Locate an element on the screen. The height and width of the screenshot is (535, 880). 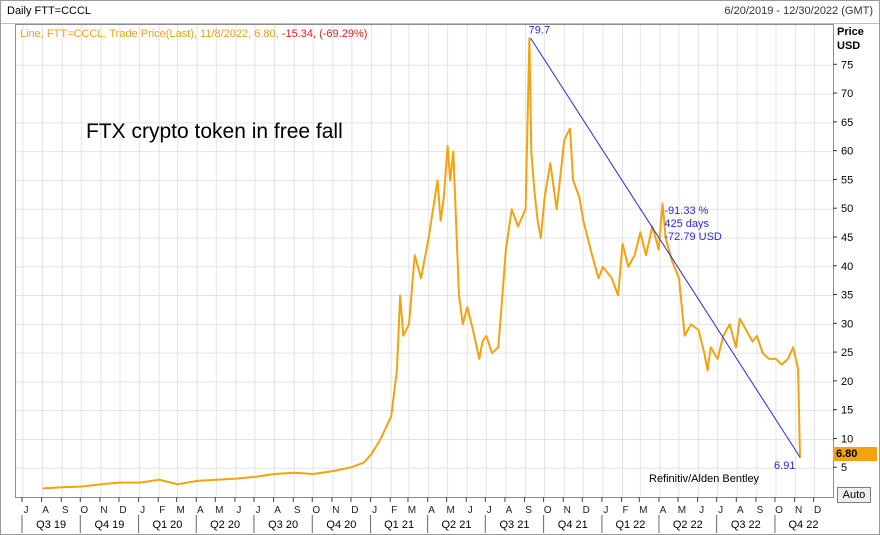
y-tick-label: 70 is located at coordinates (847, 94).